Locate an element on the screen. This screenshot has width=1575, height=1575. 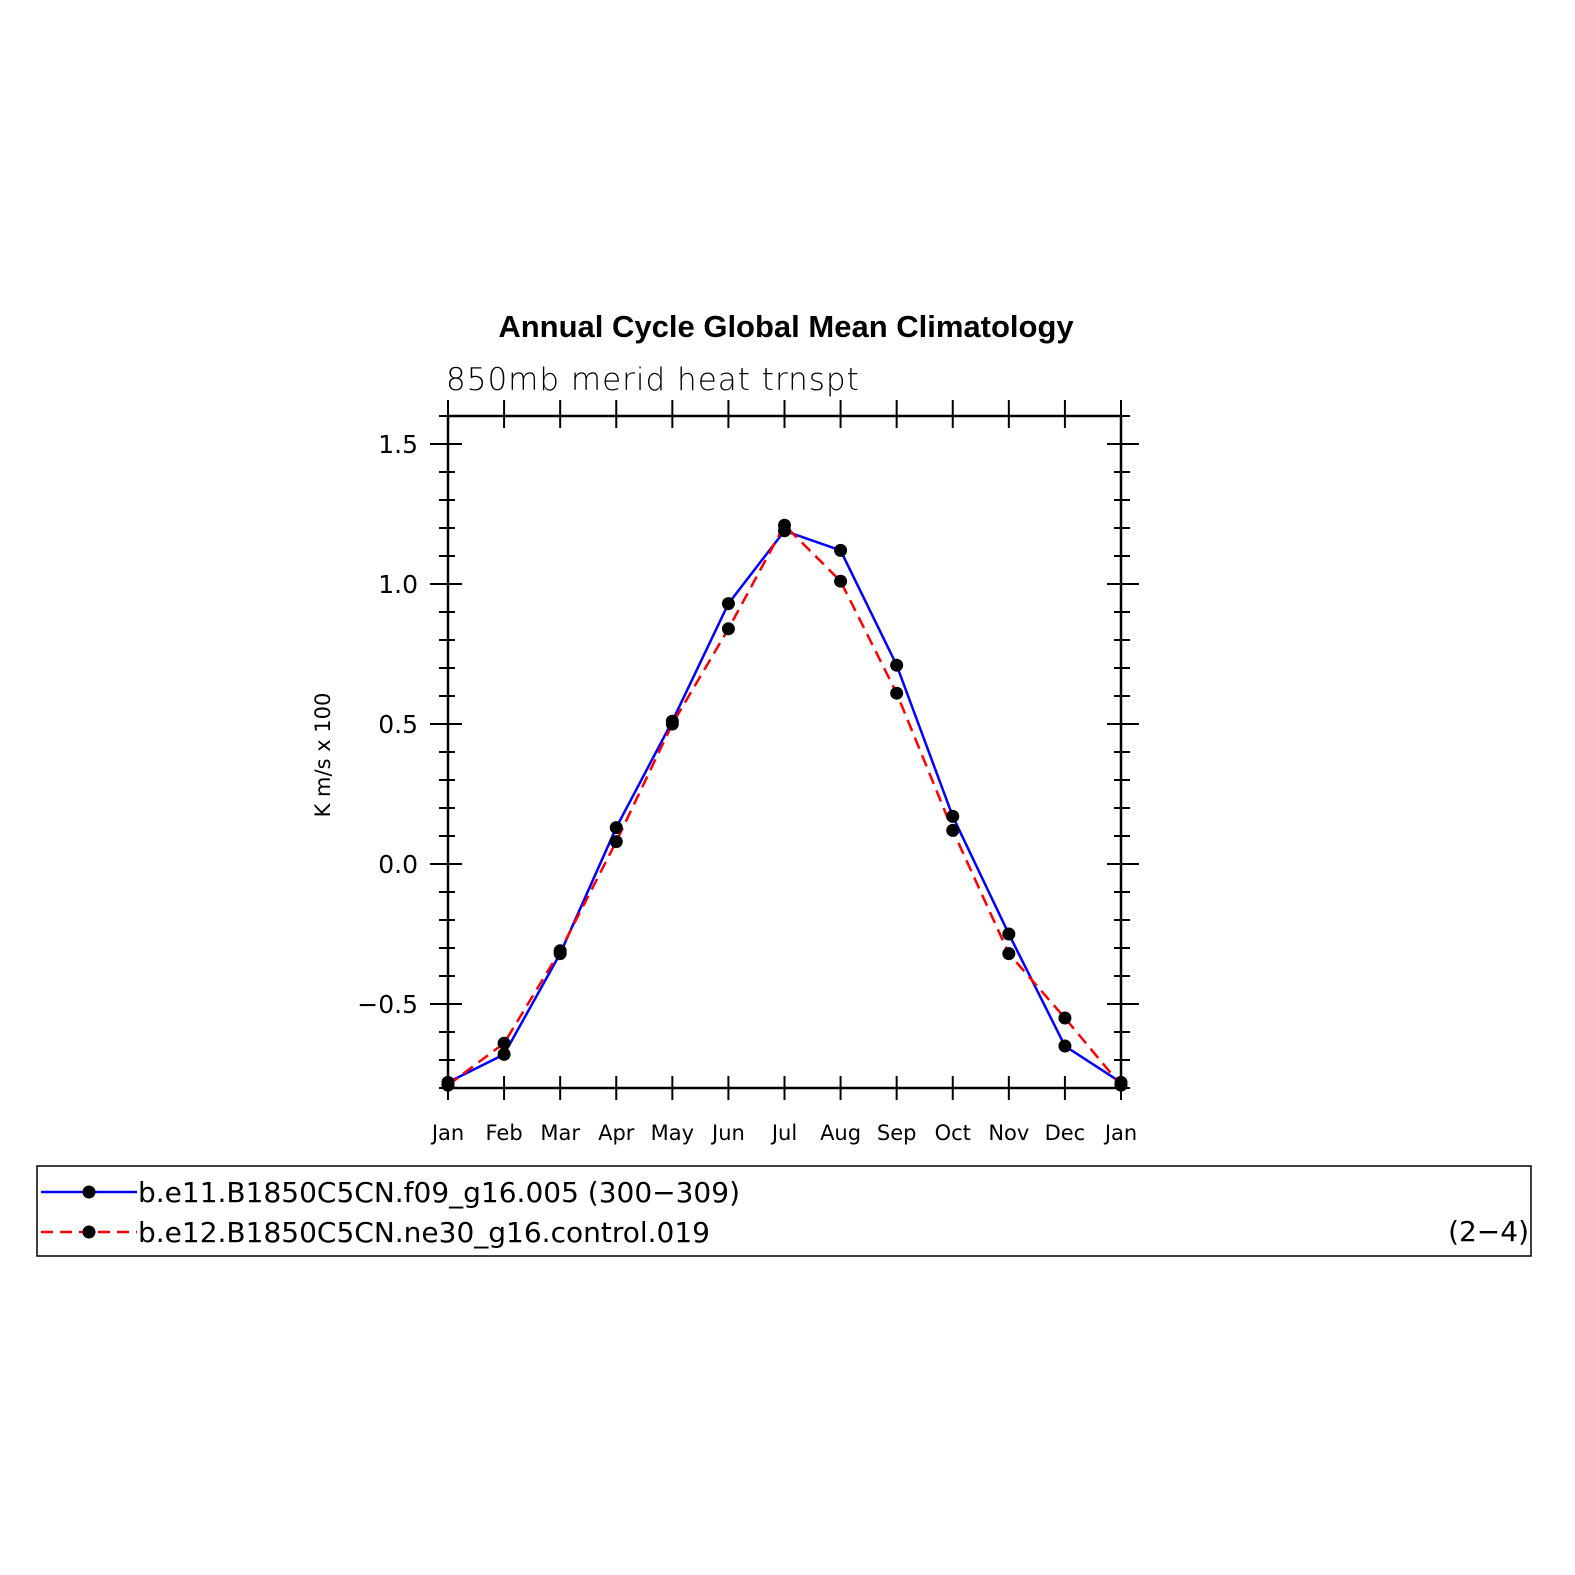
panel-corner-label: (2−4) is located at coordinates (1488, 1231).